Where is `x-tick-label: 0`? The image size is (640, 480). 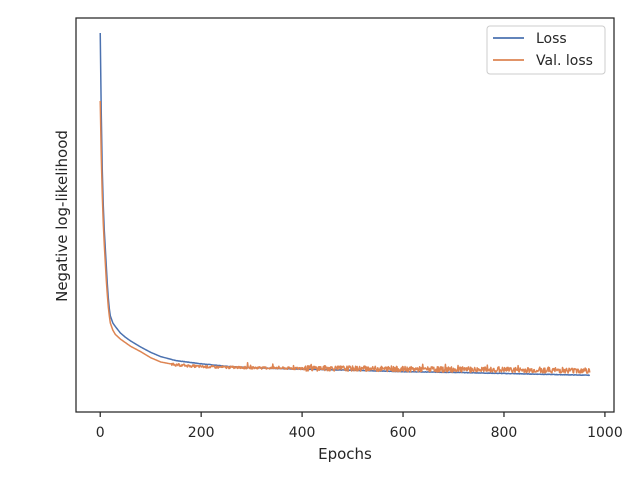 x-tick-label: 0 is located at coordinates (100, 433).